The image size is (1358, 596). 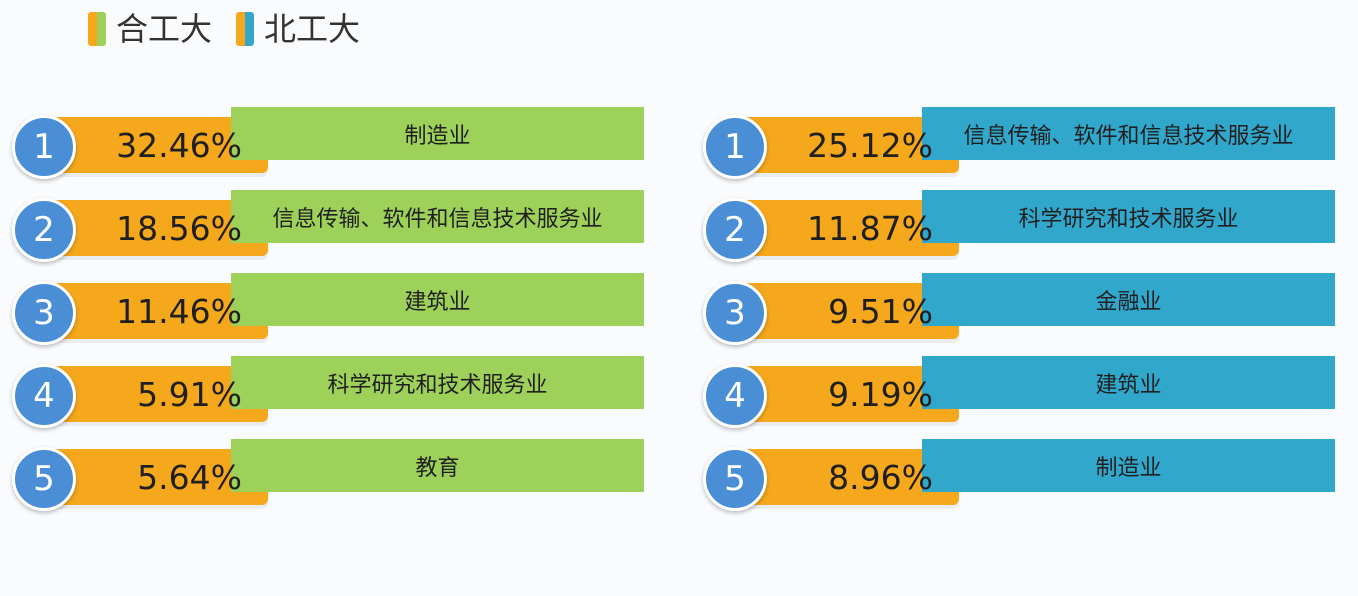 What do you see at coordinates (437, 133) in the screenshot?
I see `hfut-industry-label: 制造业` at bounding box center [437, 133].